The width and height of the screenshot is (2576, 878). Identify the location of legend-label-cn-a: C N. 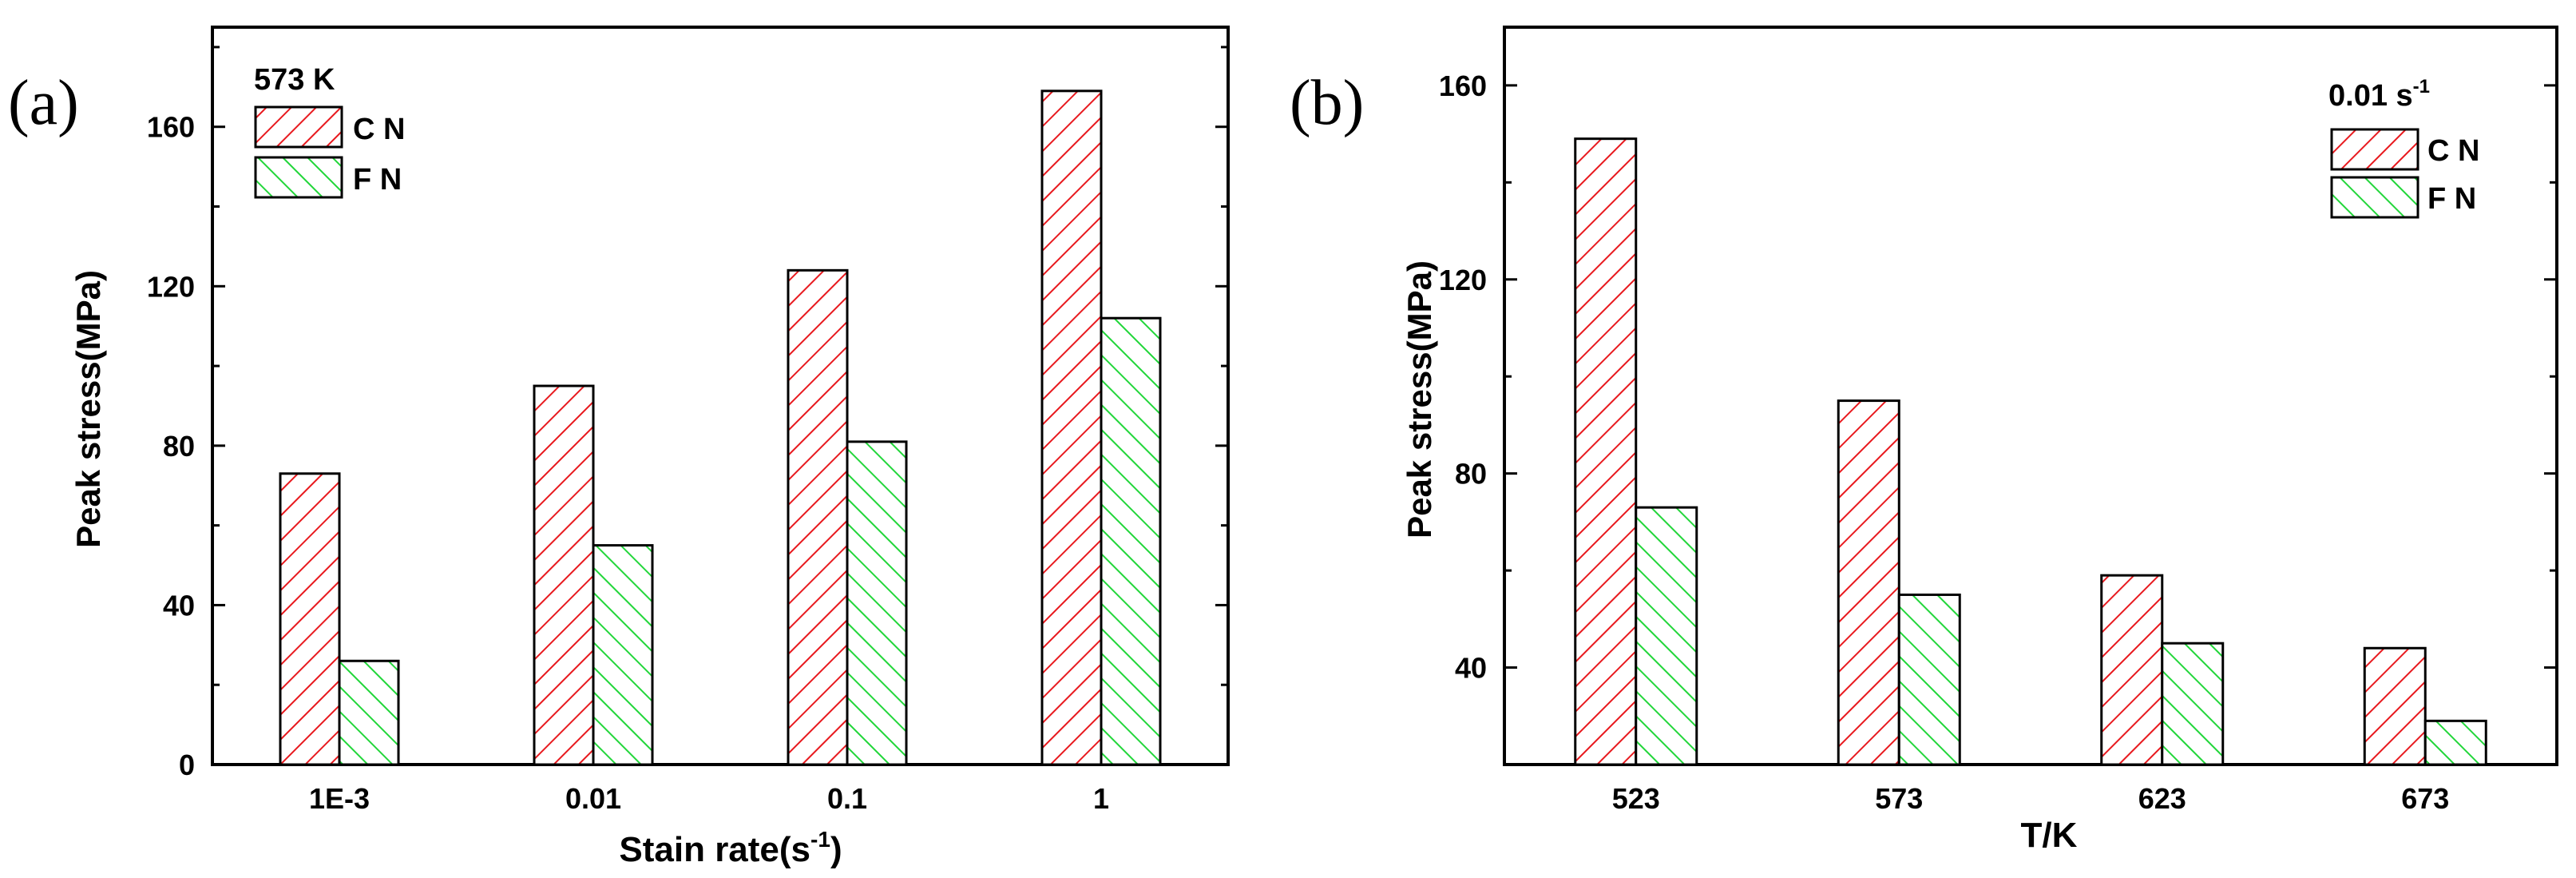
(379, 129).